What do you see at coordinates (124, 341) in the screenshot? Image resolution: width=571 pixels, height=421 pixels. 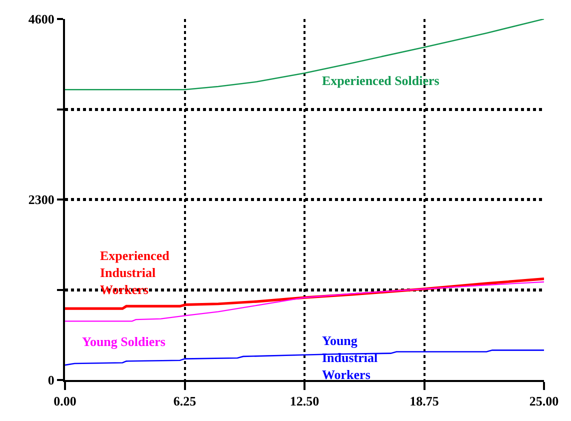 I see `series-label: Young Soldiers` at bounding box center [124, 341].